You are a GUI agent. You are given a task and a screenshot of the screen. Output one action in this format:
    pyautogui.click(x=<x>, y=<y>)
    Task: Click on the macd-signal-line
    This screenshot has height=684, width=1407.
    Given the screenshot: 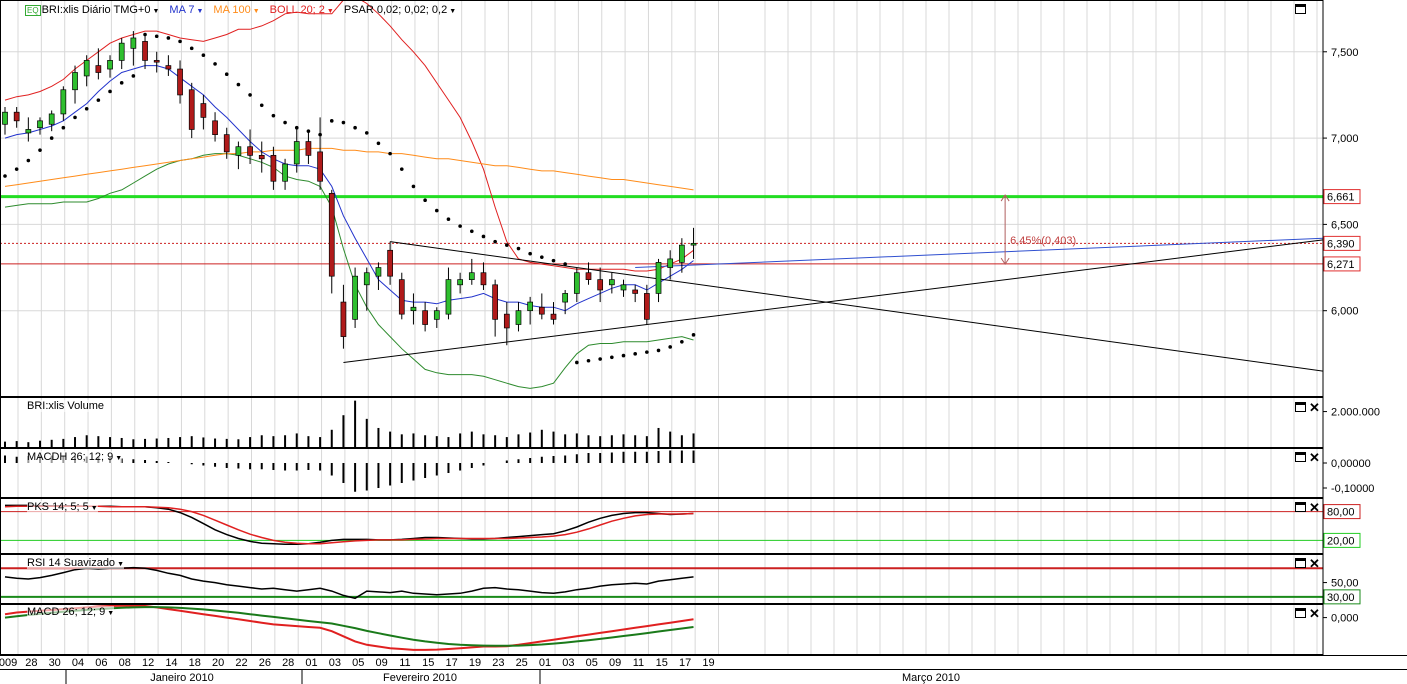 What is the action you would take?
    pyautogui.click(x=349, y=626)
    